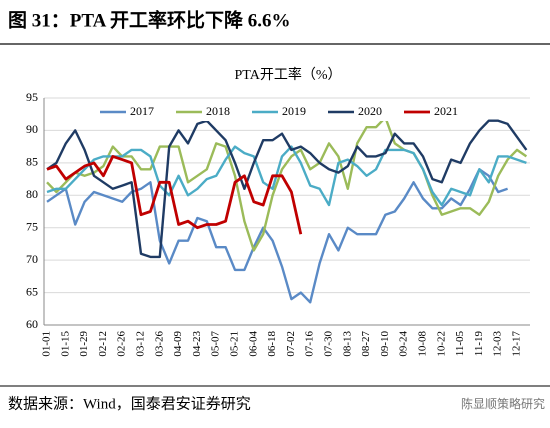 The width and height of the screenshot is (550, 428). Describe the element at coordinates (503, 403) in the screenshot. I see `watermark: 陈显顺策略研究` at that location.